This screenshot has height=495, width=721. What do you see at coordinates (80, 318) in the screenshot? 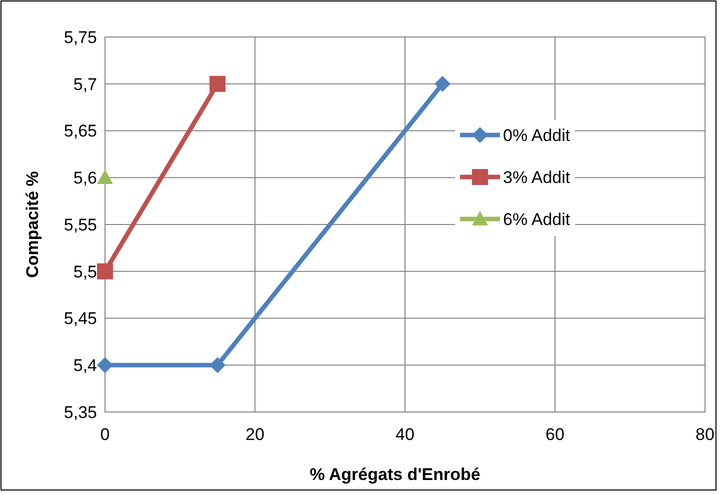
I see `y-tick-label: 5,45` at bounding box center [80, 318].